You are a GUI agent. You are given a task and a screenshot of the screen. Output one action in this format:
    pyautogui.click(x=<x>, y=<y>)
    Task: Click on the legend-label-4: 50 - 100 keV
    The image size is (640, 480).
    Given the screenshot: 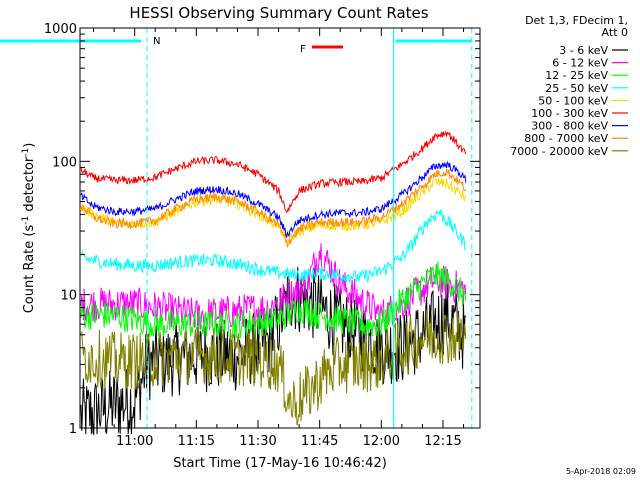 What is the action you would take?
    pyautogui.click(x=573, y=100)
    